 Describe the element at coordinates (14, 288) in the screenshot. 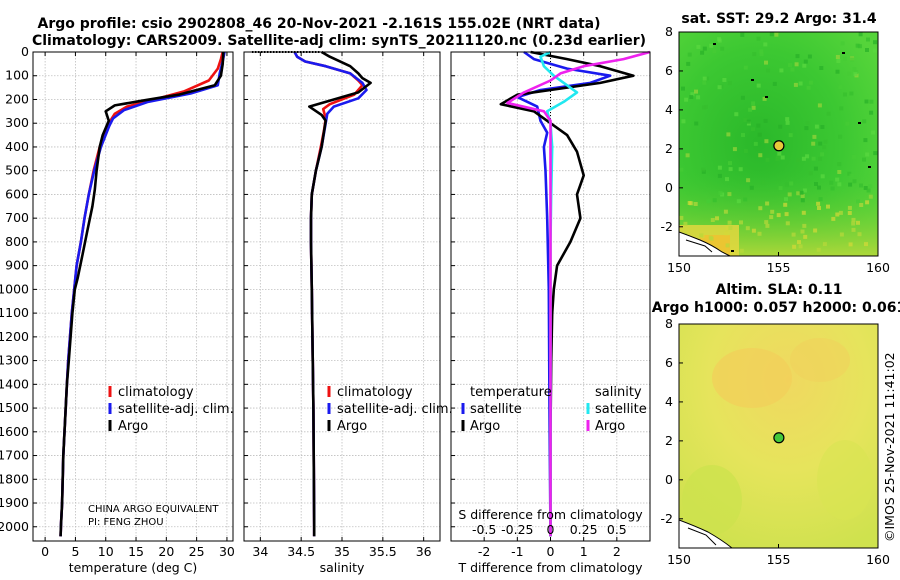

I see `y-tick-label: 1000` at that location.